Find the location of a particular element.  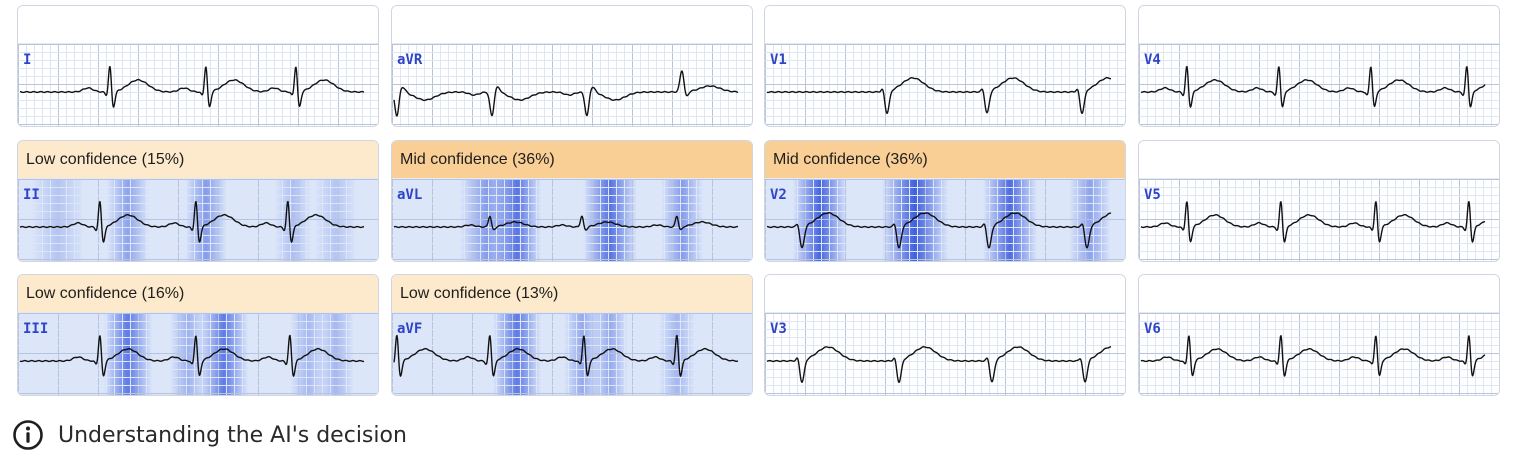

lead-label: II is located at coordinates (31, 195).